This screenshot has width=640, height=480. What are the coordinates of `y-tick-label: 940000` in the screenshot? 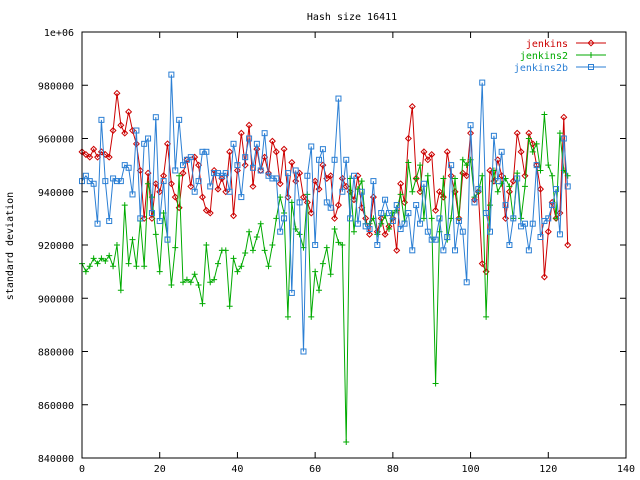 It's located at (56, 193).